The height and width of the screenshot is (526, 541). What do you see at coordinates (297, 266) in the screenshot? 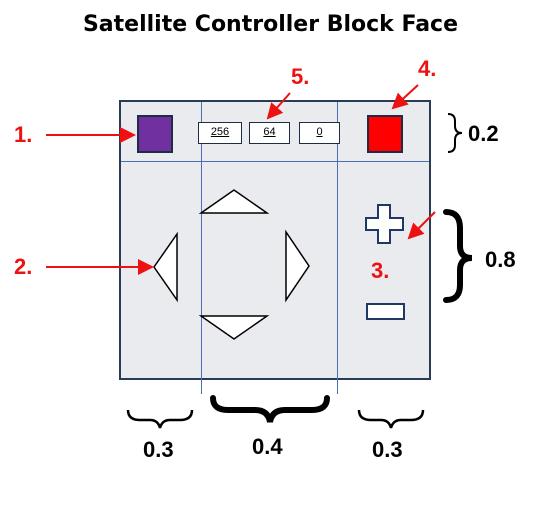
I see `right-arrow-icon` at bounding box center [297, 266].